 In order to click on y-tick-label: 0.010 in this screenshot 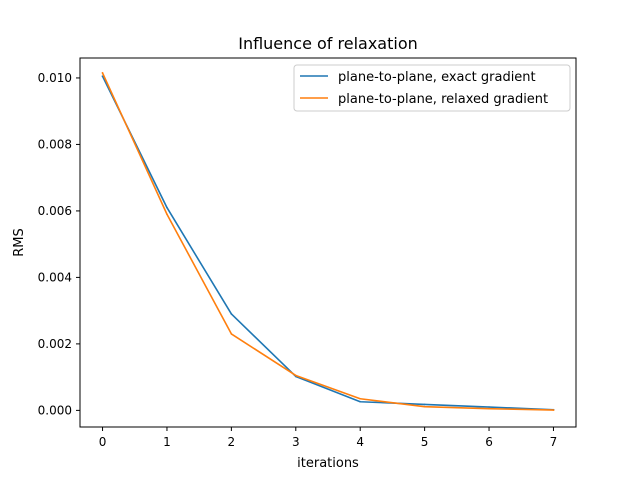, I will do `click(55, 78)`.